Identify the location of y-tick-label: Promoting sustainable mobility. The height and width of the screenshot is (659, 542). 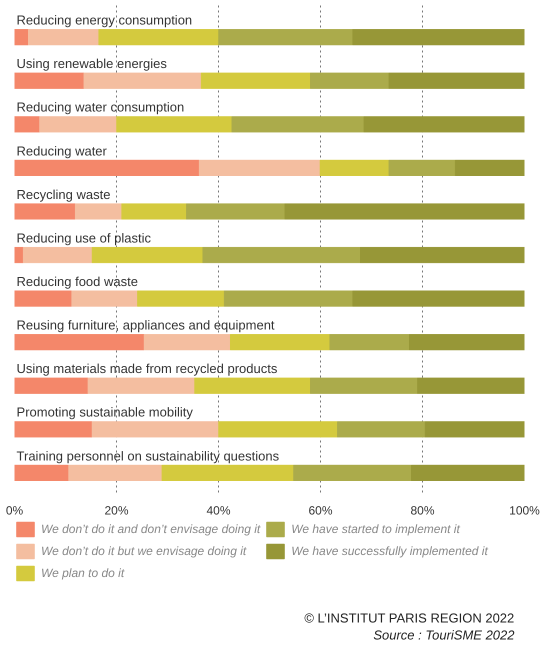
(105, 412).